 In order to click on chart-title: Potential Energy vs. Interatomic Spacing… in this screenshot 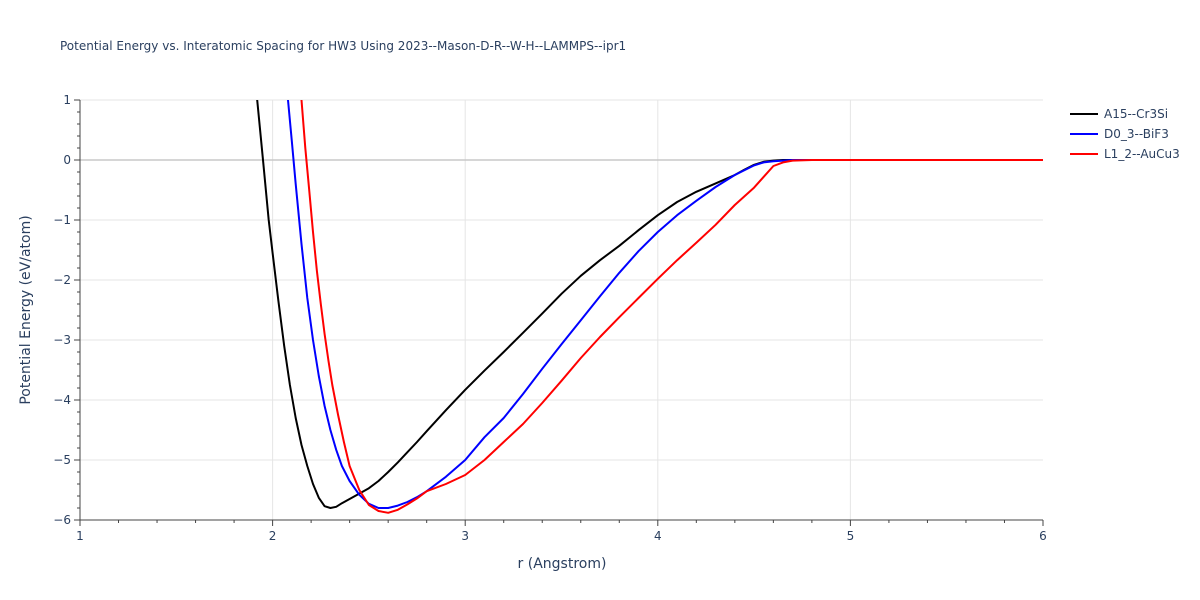, I will do `click(343, 46)`.